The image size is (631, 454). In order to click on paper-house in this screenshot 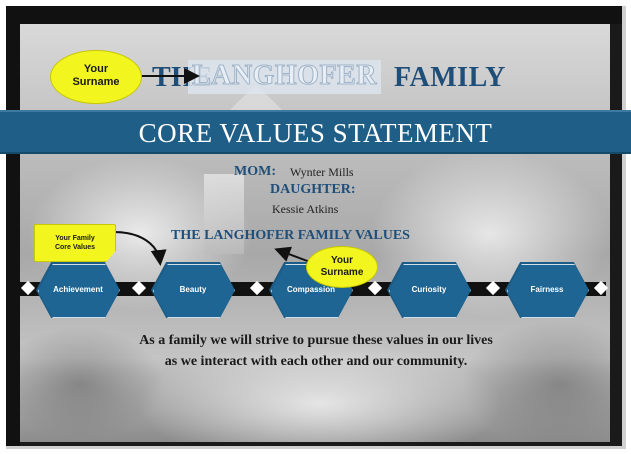, I will do `click(224, 214)`.